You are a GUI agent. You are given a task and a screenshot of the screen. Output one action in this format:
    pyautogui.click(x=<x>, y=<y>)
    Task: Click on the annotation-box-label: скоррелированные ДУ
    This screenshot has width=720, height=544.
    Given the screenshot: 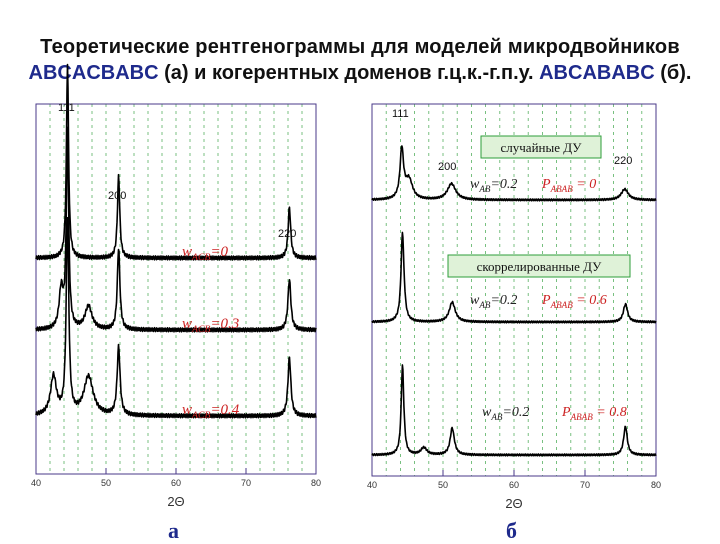 What is the action you would take?
    pyautogui.click(x=540, y=266)
    